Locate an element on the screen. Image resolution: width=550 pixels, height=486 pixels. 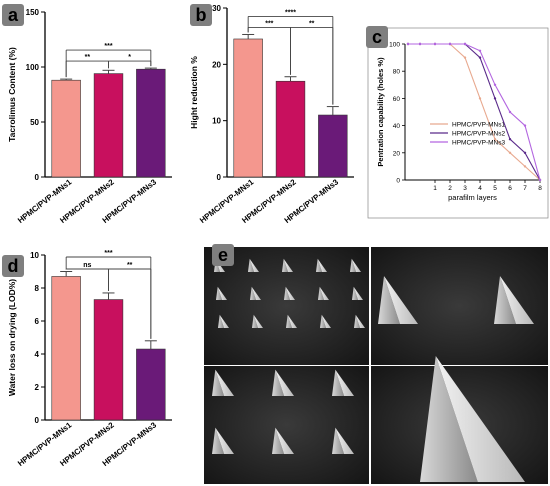
panel-label-box-c is located at coordinates (377, 37).